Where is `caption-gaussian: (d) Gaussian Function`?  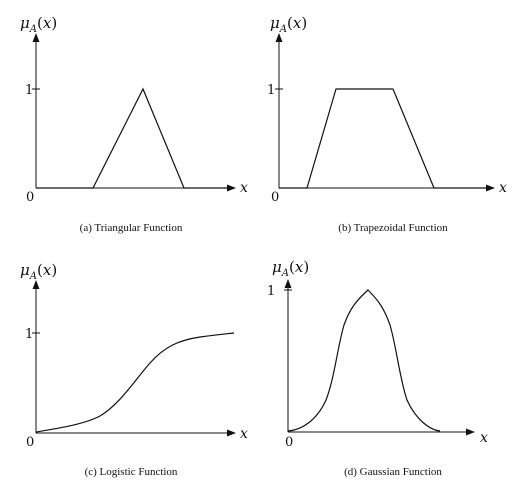
caption-gaussian: (d) Gaussian Function is located at coordinates (393, 472).